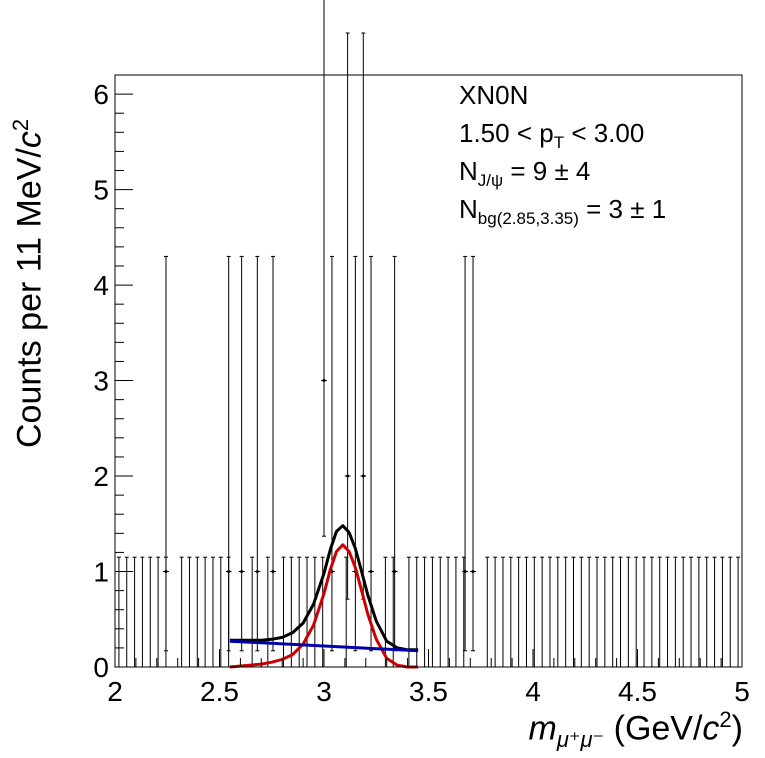 The image size is (765, 758). Describe the element at coordinates (101, 94) in the screenshot. I see `y-tick-label: 6` at that location.